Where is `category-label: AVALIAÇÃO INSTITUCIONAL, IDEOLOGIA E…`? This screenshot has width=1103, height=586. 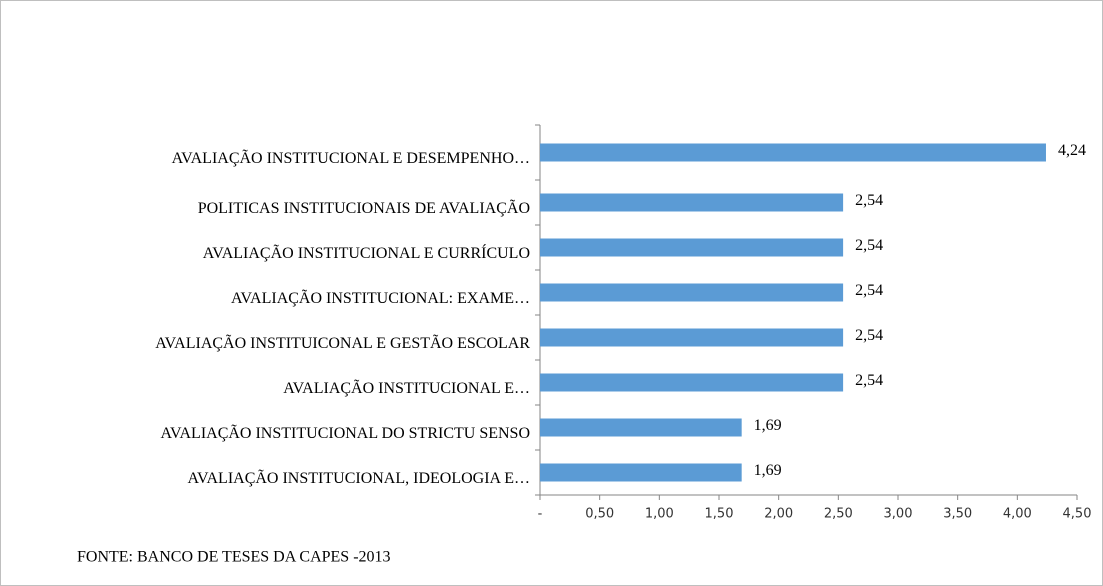 category-label: AVALIAÇÃO INSTITUCIONAL, IDEOLOGIA E… is located at coordinates (359, 478).